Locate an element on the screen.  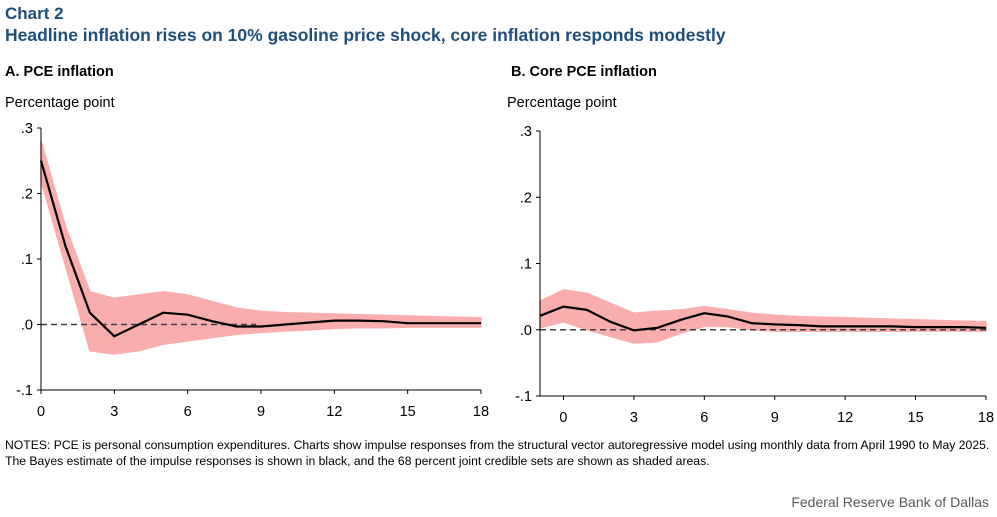
panel-b-credible-band is located at coordinates (763, 316).